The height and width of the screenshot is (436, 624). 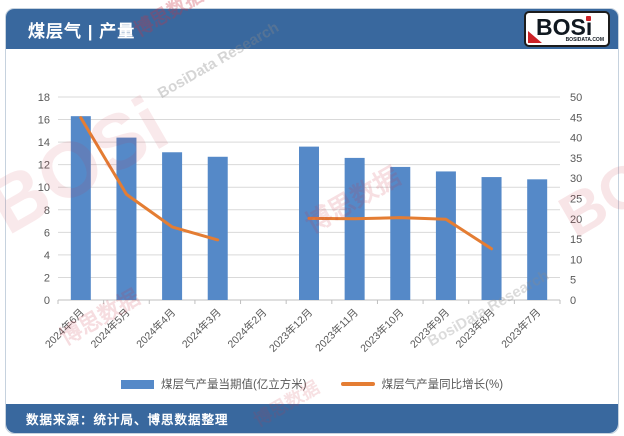 What do you see at coordinates (576, 98) in the screenshot?
I see `y-axis-right-label: 50` at bounding box center [576, 98].